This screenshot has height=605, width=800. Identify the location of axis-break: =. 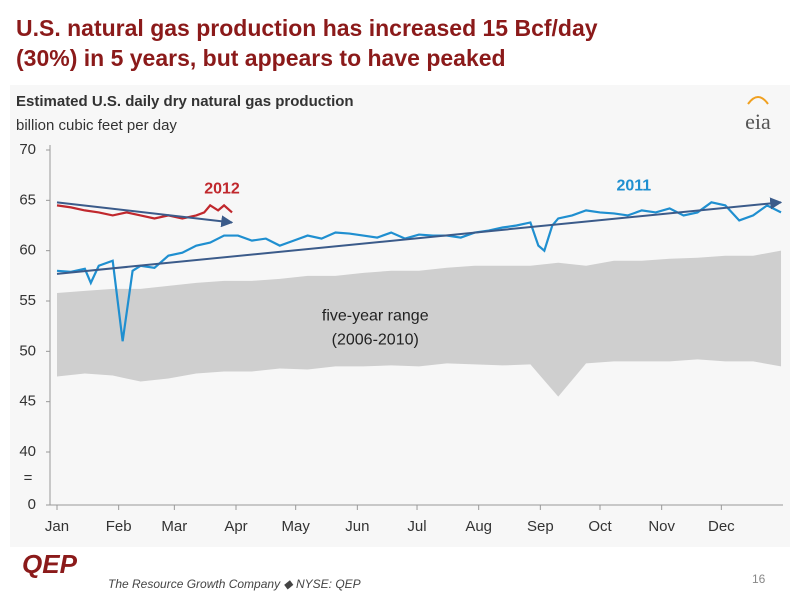
(28, 477).